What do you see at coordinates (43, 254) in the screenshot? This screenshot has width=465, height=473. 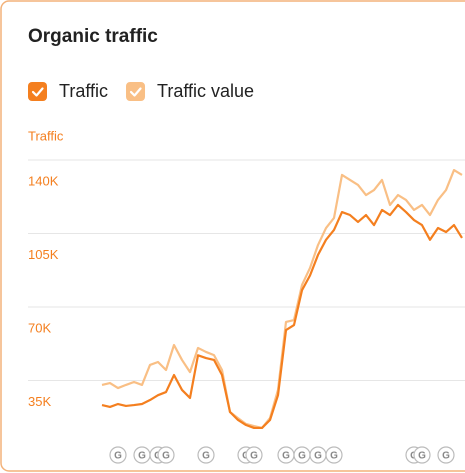 I see `y-tick-label: 105K` at bounding box center [43, 254].